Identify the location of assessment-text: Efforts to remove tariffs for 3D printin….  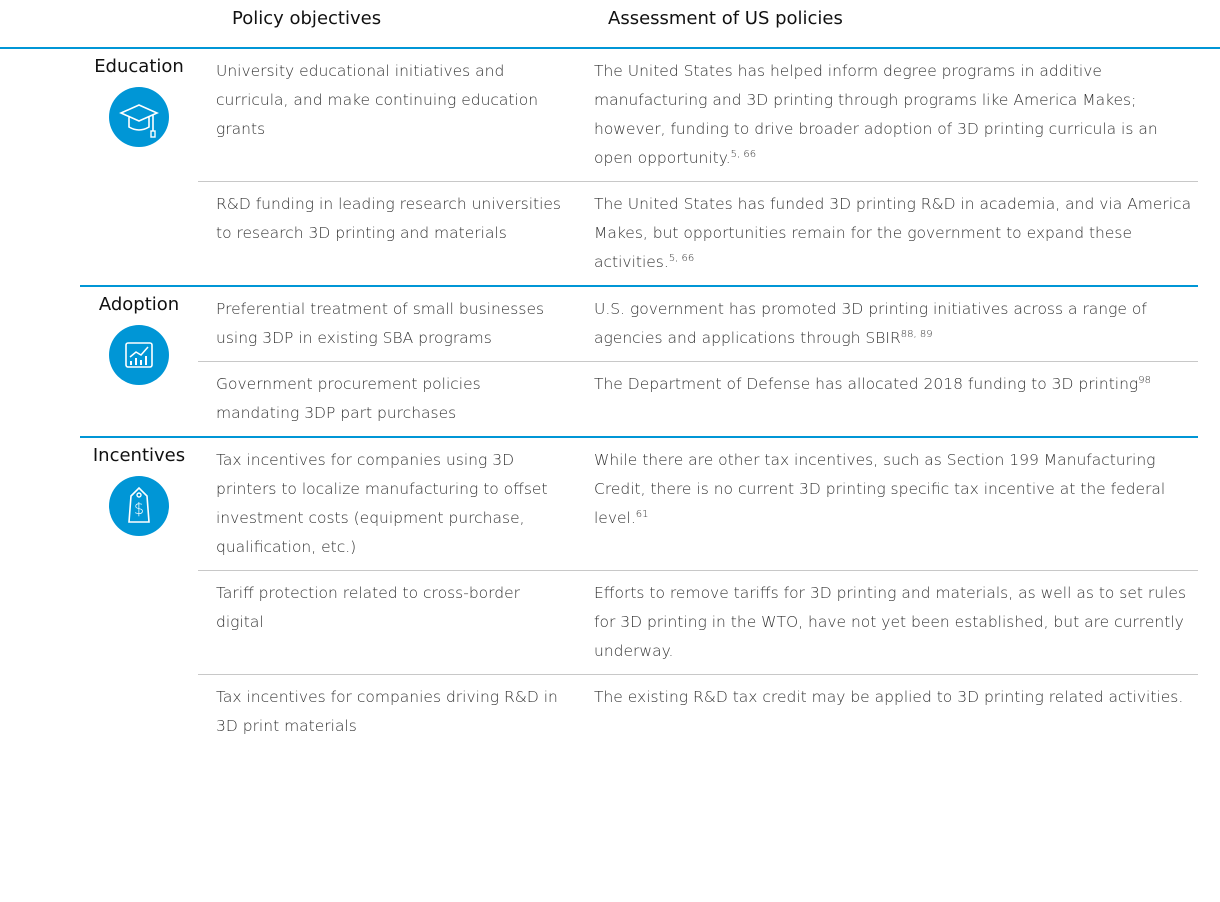
(890, 622).